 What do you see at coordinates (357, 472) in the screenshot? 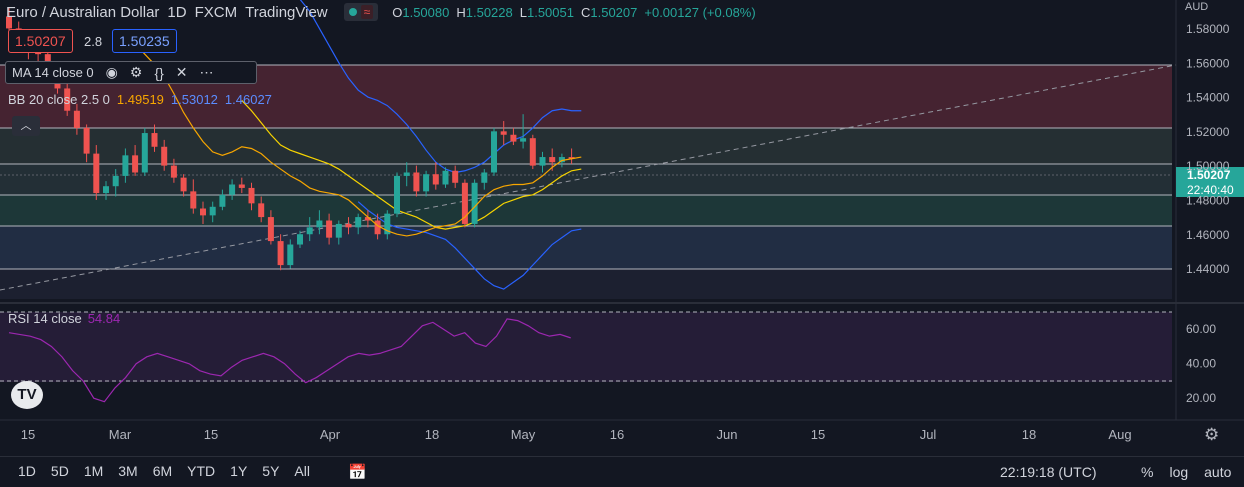
I see `calendar-icon: 📅` at bounding box center [357, 472].